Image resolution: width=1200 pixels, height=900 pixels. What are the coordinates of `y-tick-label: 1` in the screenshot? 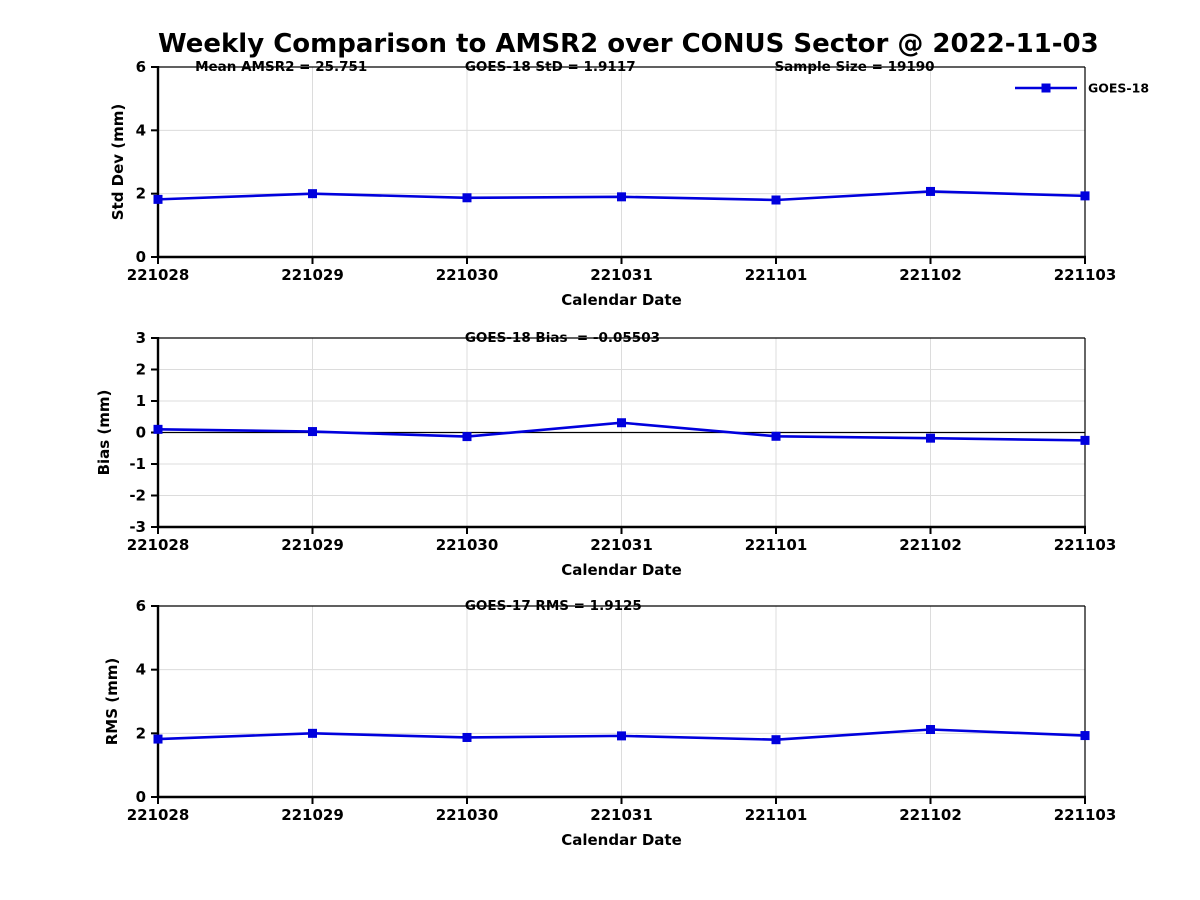 It's located at (141, 401).